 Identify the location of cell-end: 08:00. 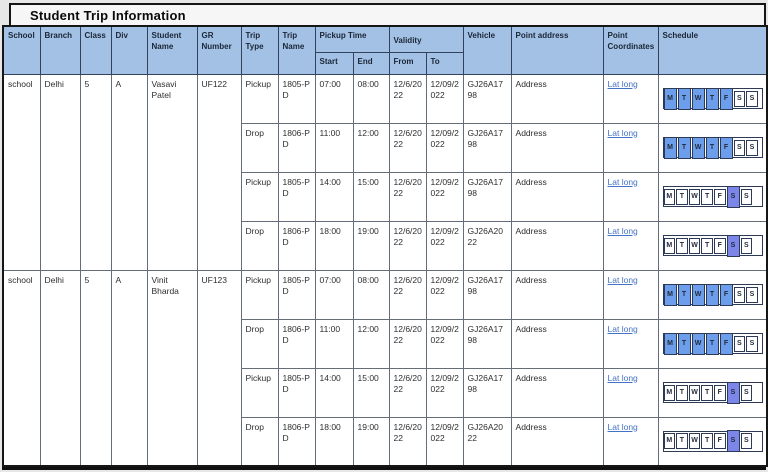
(371, 294).